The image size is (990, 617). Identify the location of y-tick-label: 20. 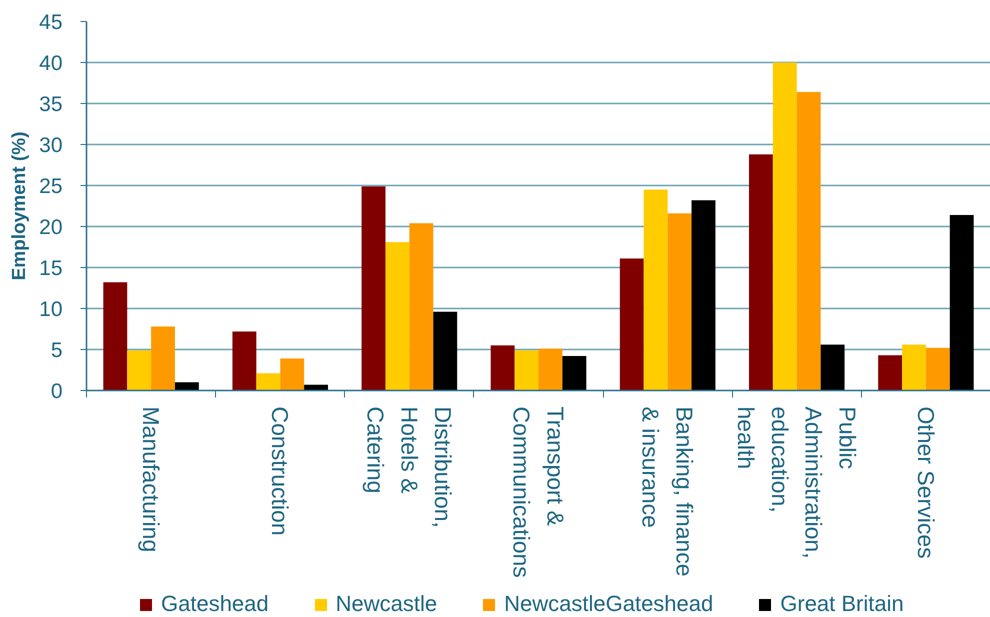
(50, 227).